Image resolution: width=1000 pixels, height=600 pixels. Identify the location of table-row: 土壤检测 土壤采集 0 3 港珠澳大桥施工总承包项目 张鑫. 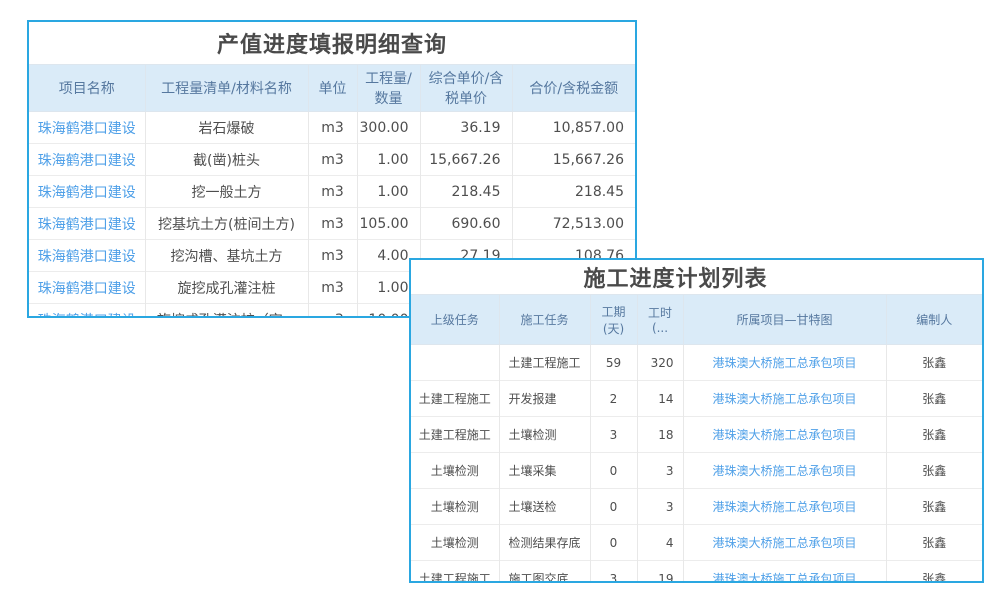
(696, 470).